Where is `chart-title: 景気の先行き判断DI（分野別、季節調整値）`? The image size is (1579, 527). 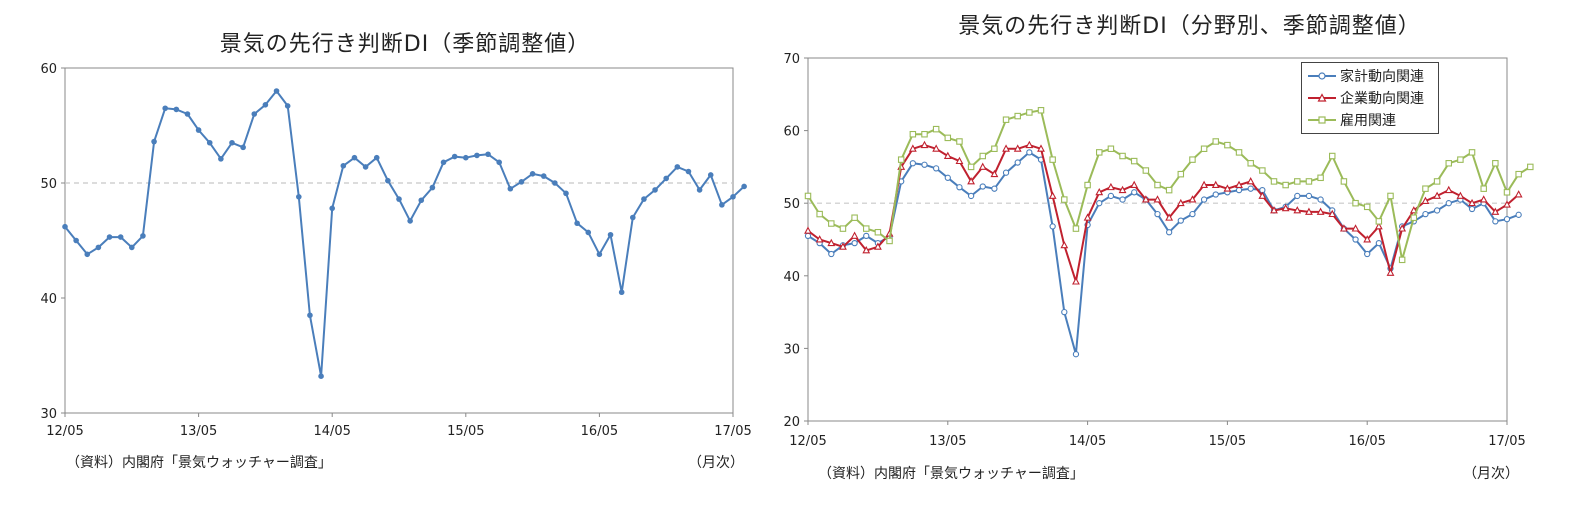 chart-title: 景気の先行き判断DI（分野別、季節調整値） is located at coordinates (1189, 26).